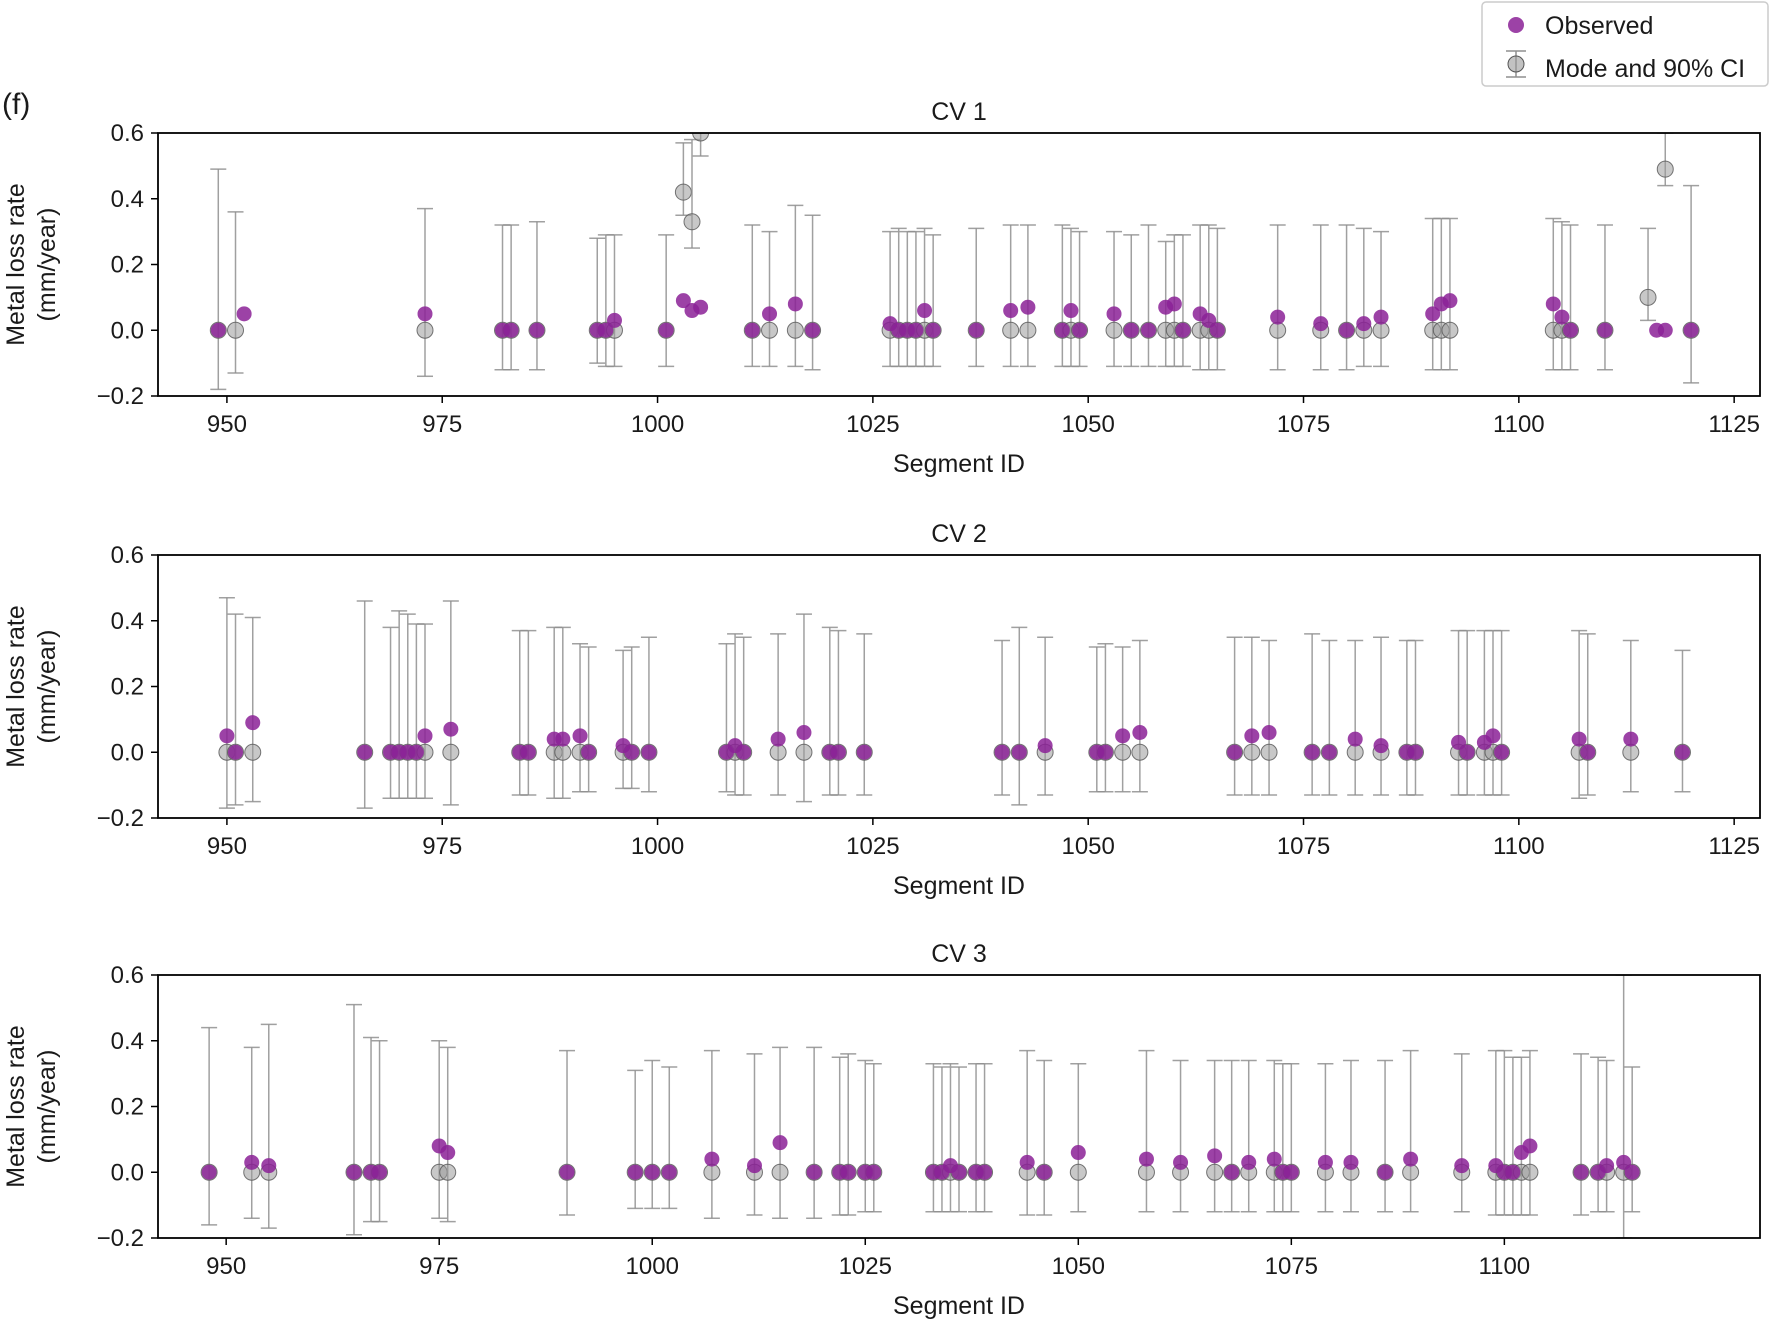  I want to click on chart-title: CV 3, so click(959, 954).